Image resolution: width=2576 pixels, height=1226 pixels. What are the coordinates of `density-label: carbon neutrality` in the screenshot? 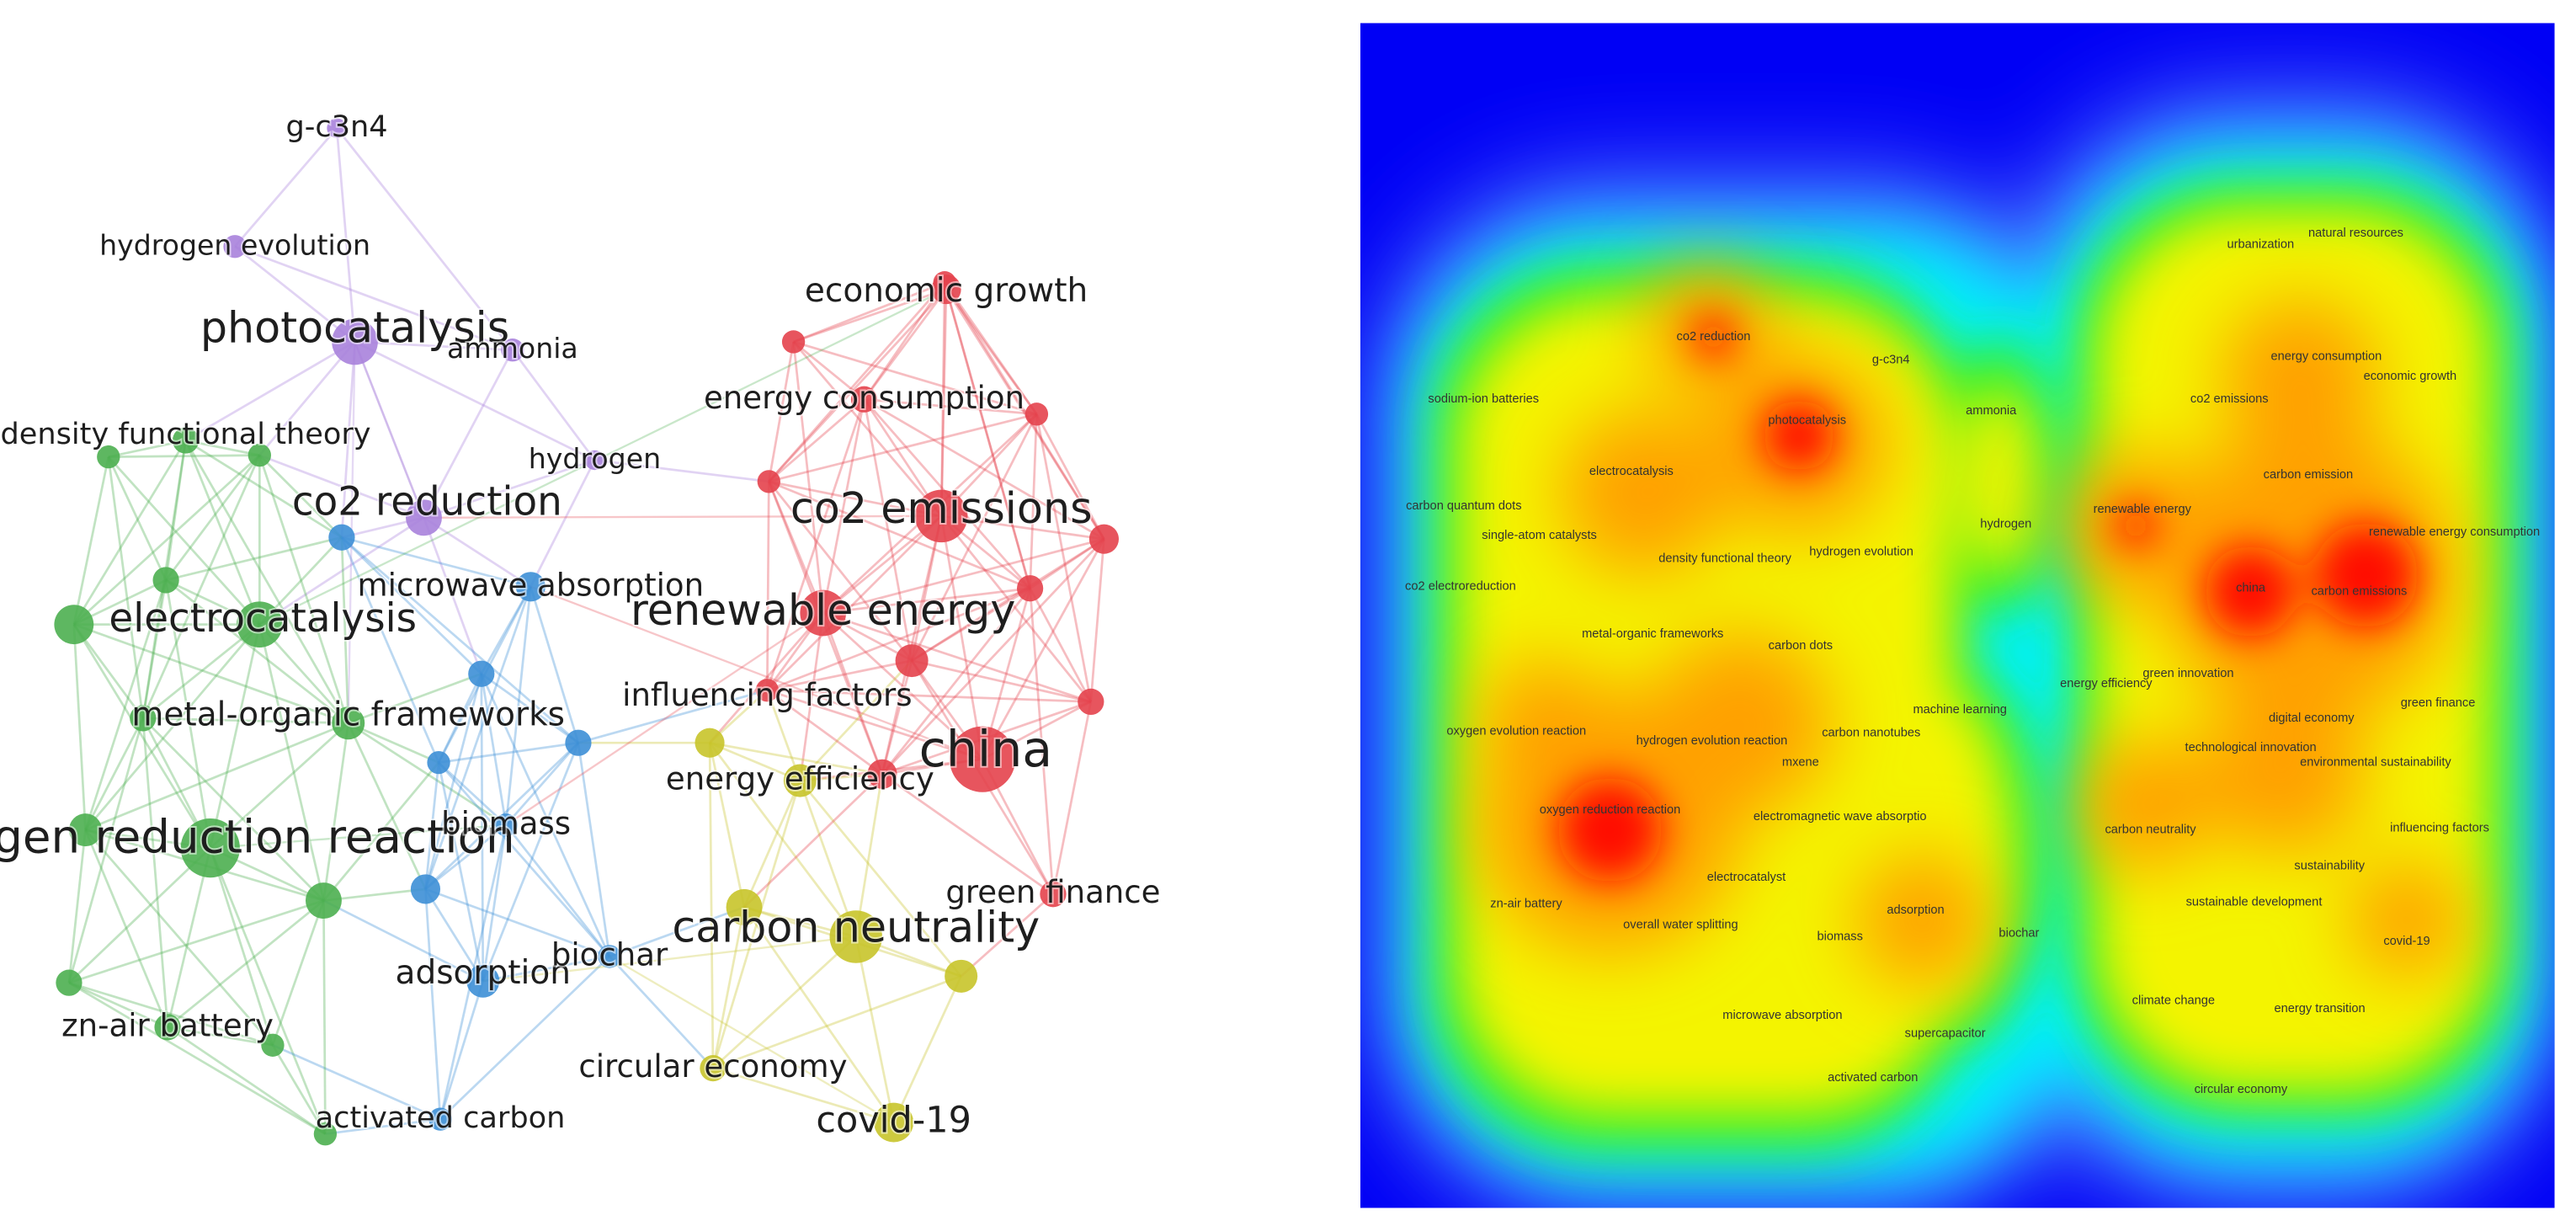 It's located at (2150, 829).